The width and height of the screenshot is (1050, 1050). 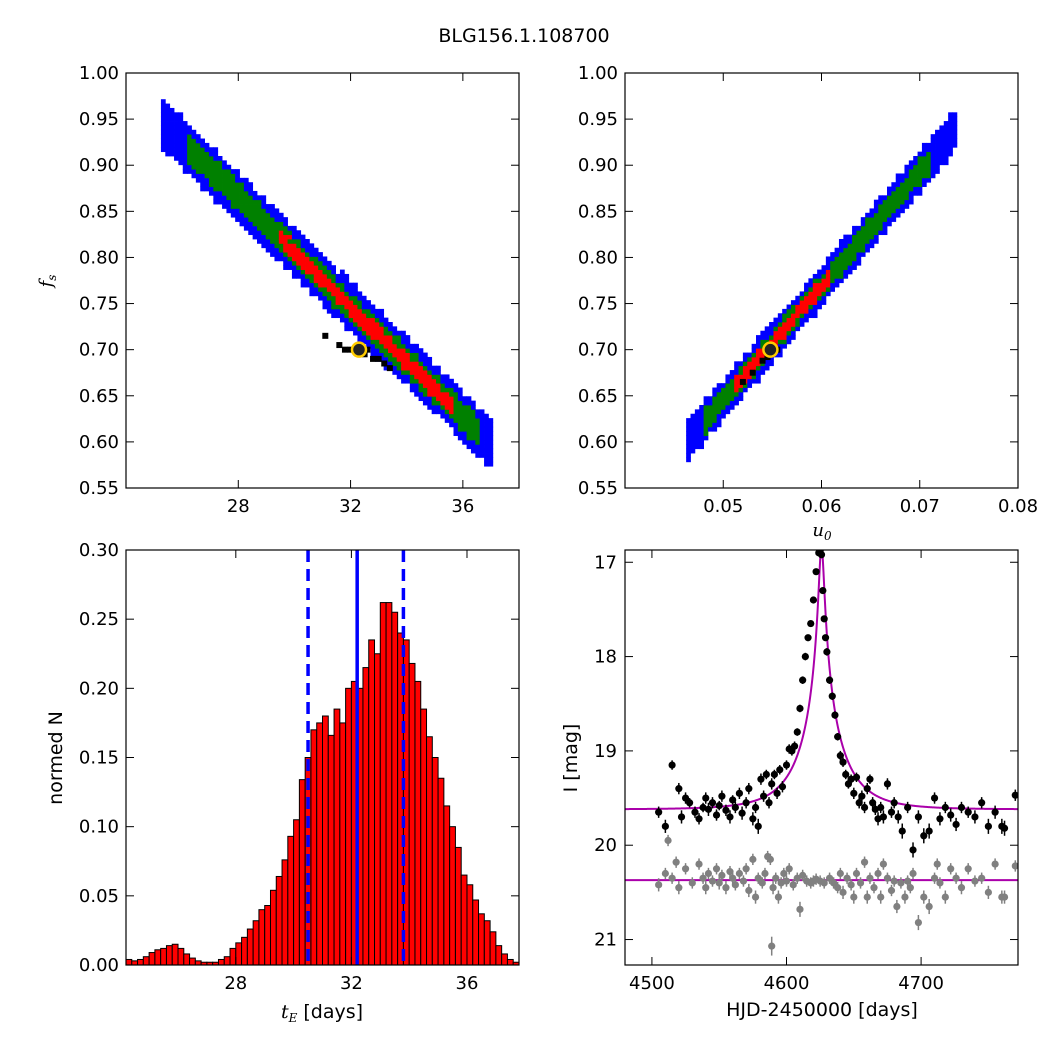 What do you see at coordinates (99, 442) in the screenshot?
I see `y-tick-label: 0.60` at bounding box center [99, 442].